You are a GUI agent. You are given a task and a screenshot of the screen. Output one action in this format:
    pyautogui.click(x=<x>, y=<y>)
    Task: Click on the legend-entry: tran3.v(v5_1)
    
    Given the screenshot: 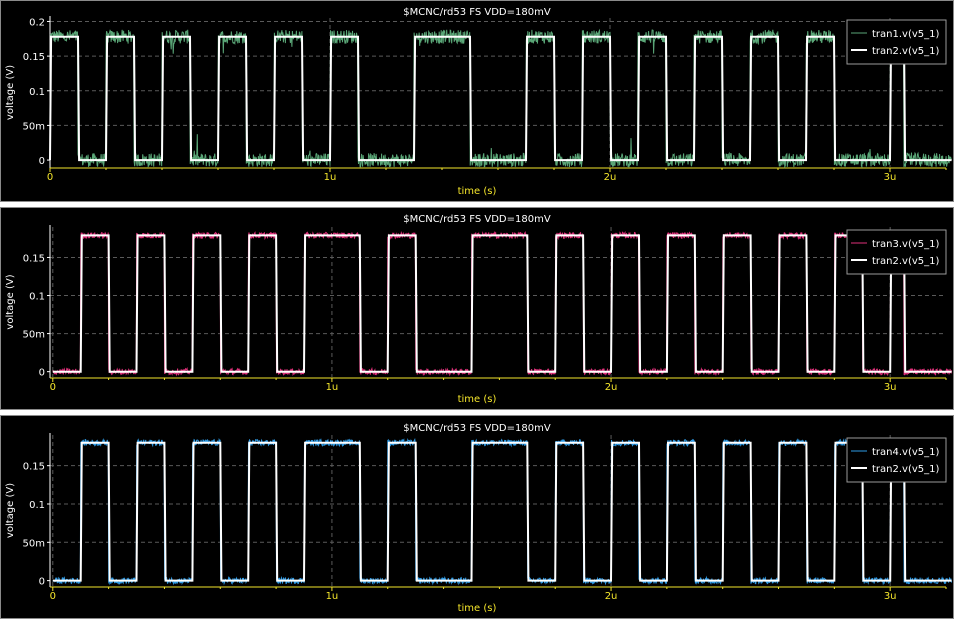 What is the action you would take?
    pyautogui.click(x=906, y=244)
    